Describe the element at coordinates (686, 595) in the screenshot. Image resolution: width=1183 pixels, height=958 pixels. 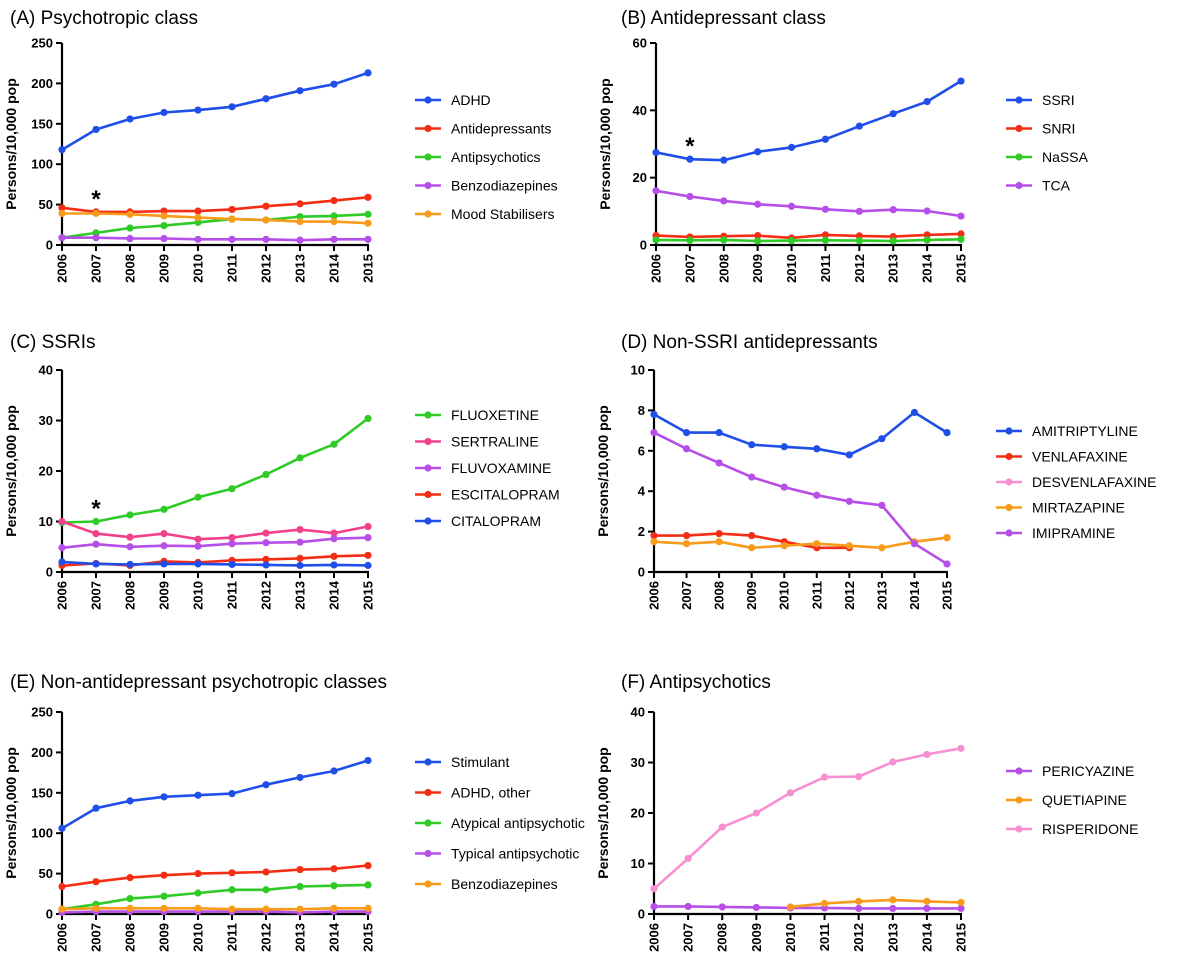
I see `x-tick-label: 2007` at that location.